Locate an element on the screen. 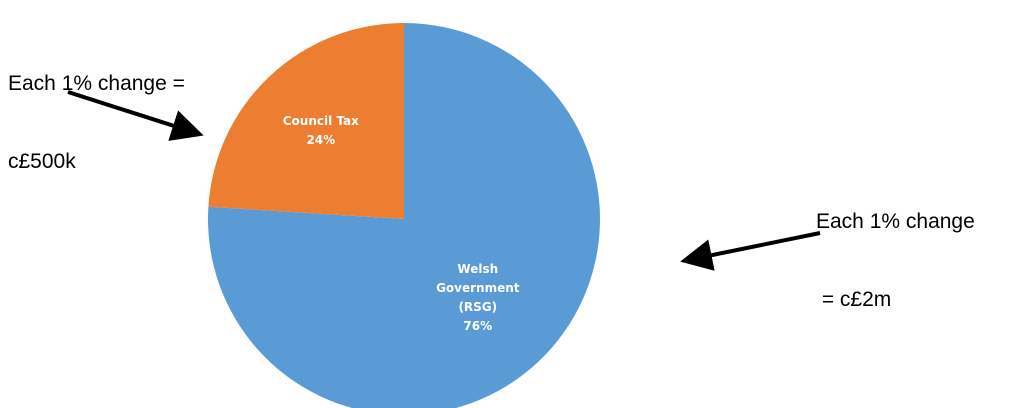 The image size is (1019, 408). arrow-left is located at coordinates (135, 115).